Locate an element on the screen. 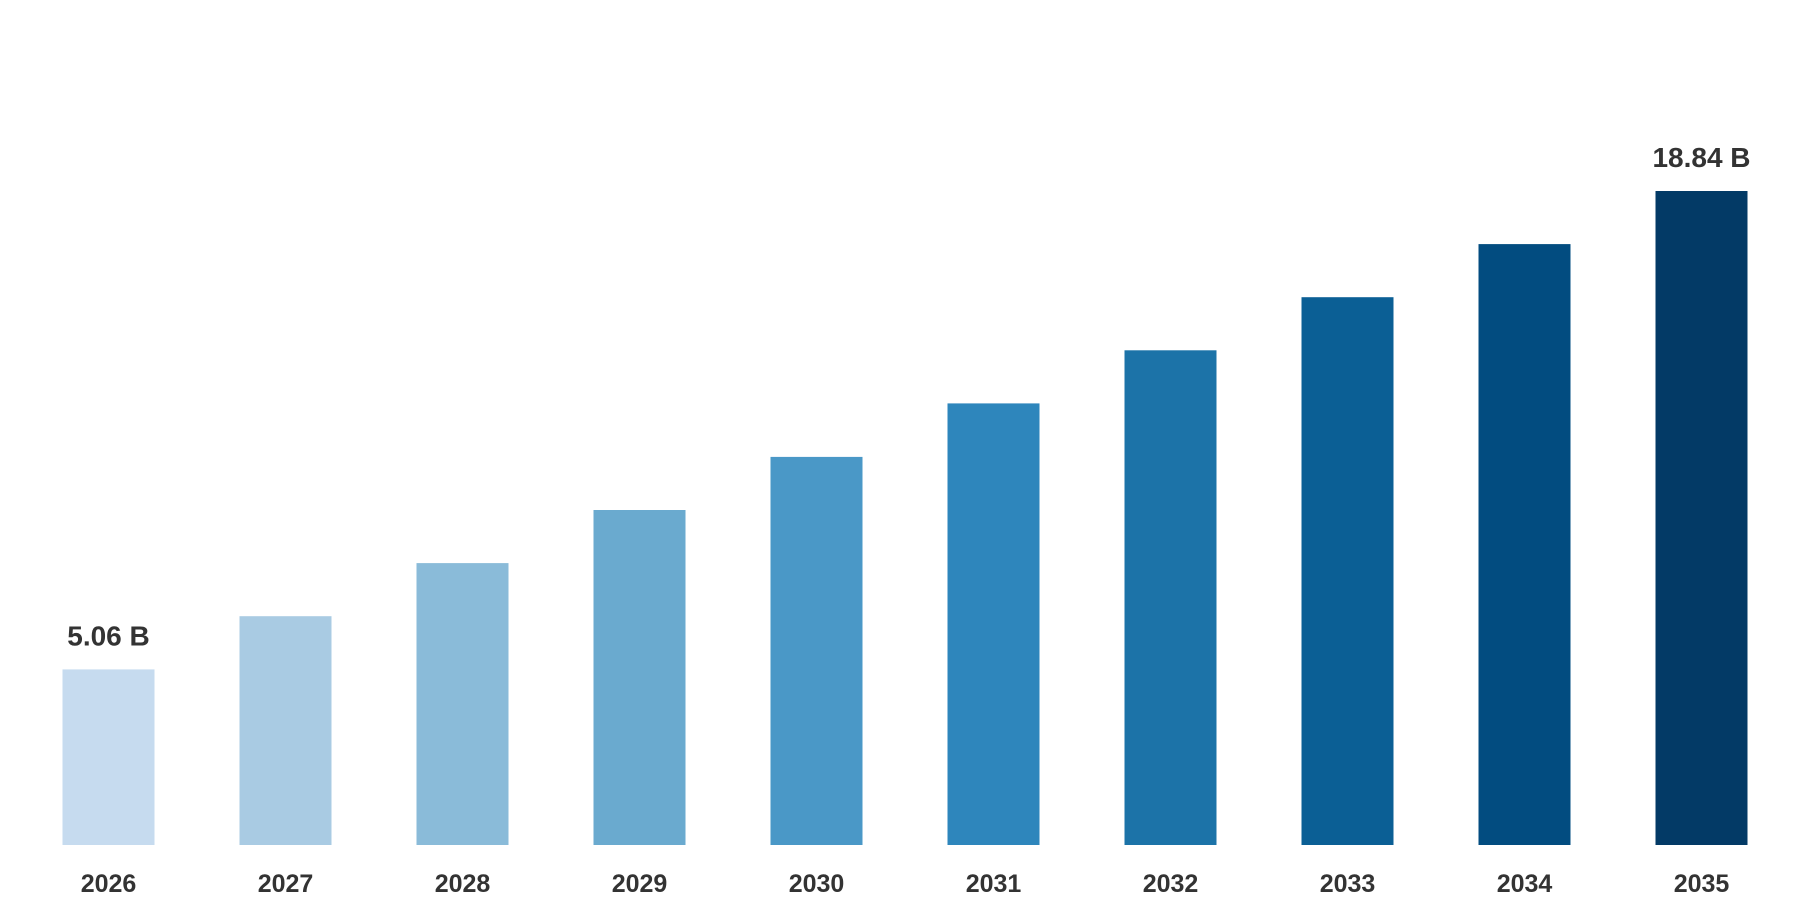 The width and height of the screenshot is (1800, 900). x-tick-label-2032: 2032 is located at coordinates (1171, 884).